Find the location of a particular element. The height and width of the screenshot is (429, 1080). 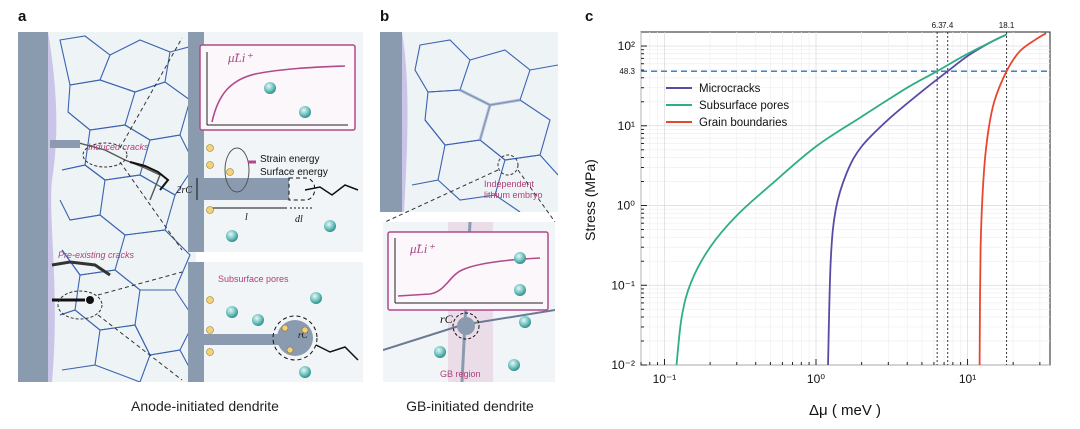

zoom-subsurface-pore: Subsurface pores rC is located at coordinates (275, 322).